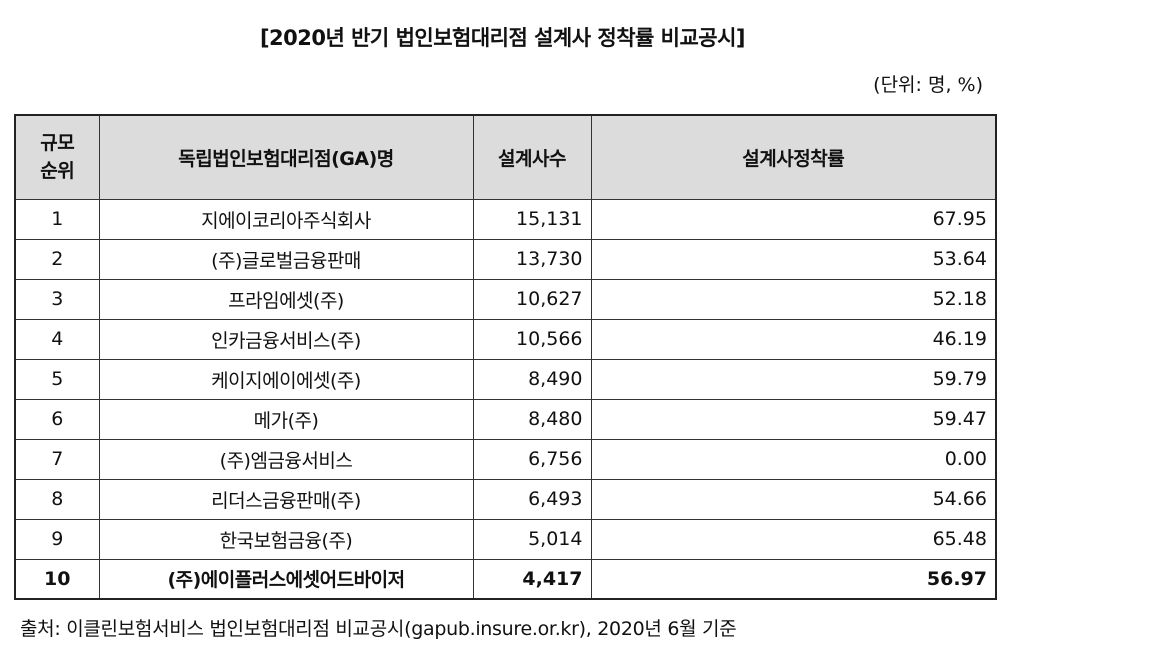 This screenshot has width=1150, height=654. Describe the element at coordinates (532, 379) in the screenshot. I see `cell-agent-count: 8,490` at that location.